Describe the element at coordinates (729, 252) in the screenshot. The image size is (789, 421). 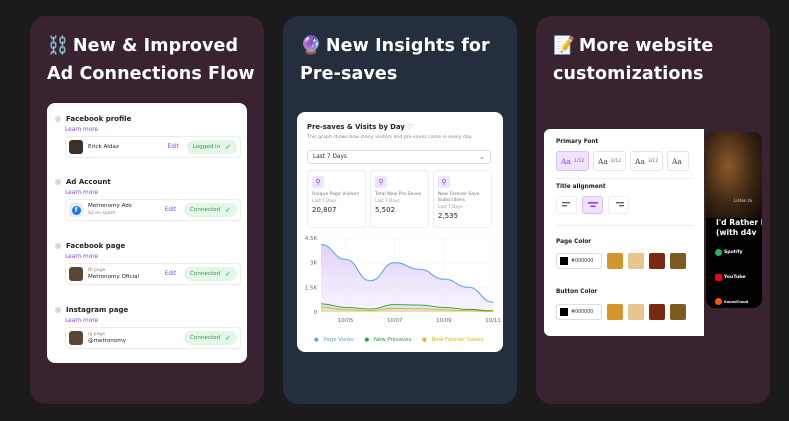
I see `spotify-row: Spotify` at that location.